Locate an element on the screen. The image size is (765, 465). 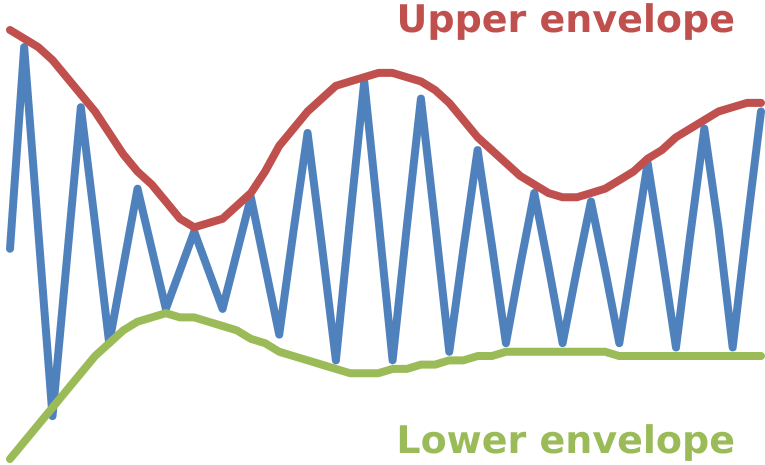
series-label: Upper envelope is located at coordinates (566, 20).